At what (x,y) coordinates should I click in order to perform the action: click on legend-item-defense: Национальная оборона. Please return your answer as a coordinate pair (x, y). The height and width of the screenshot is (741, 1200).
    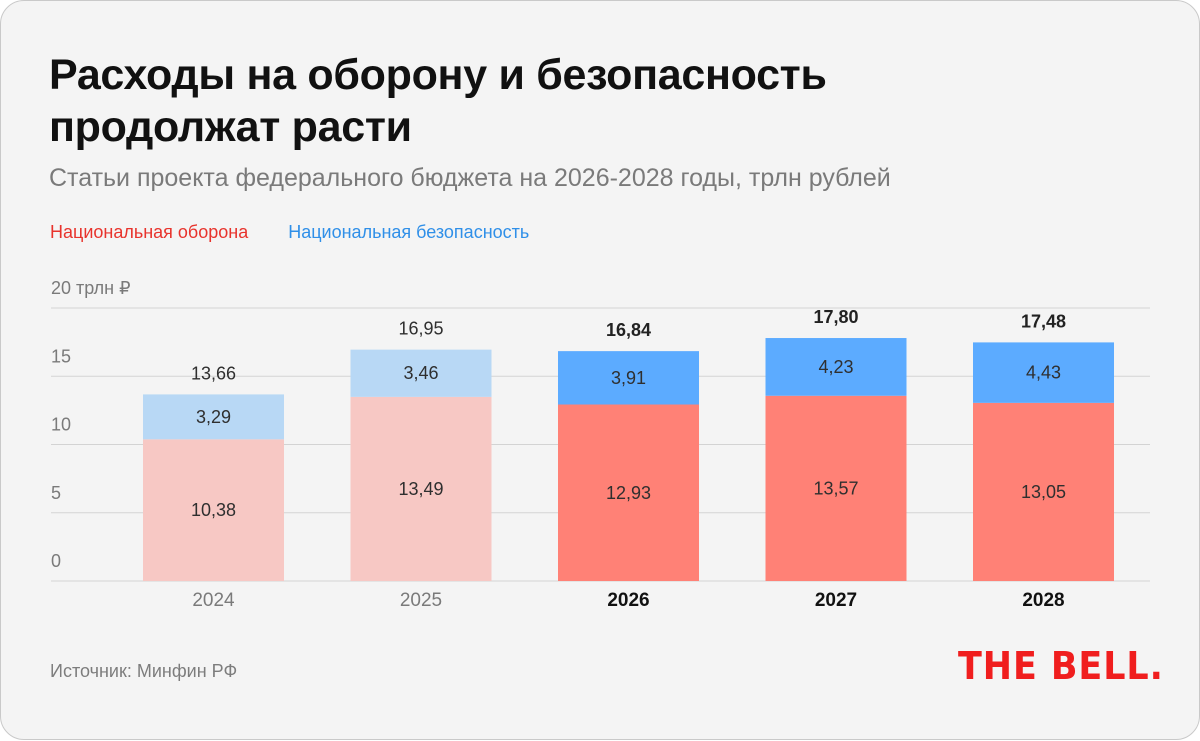
    Looking at the image, I should click on (149, 232).